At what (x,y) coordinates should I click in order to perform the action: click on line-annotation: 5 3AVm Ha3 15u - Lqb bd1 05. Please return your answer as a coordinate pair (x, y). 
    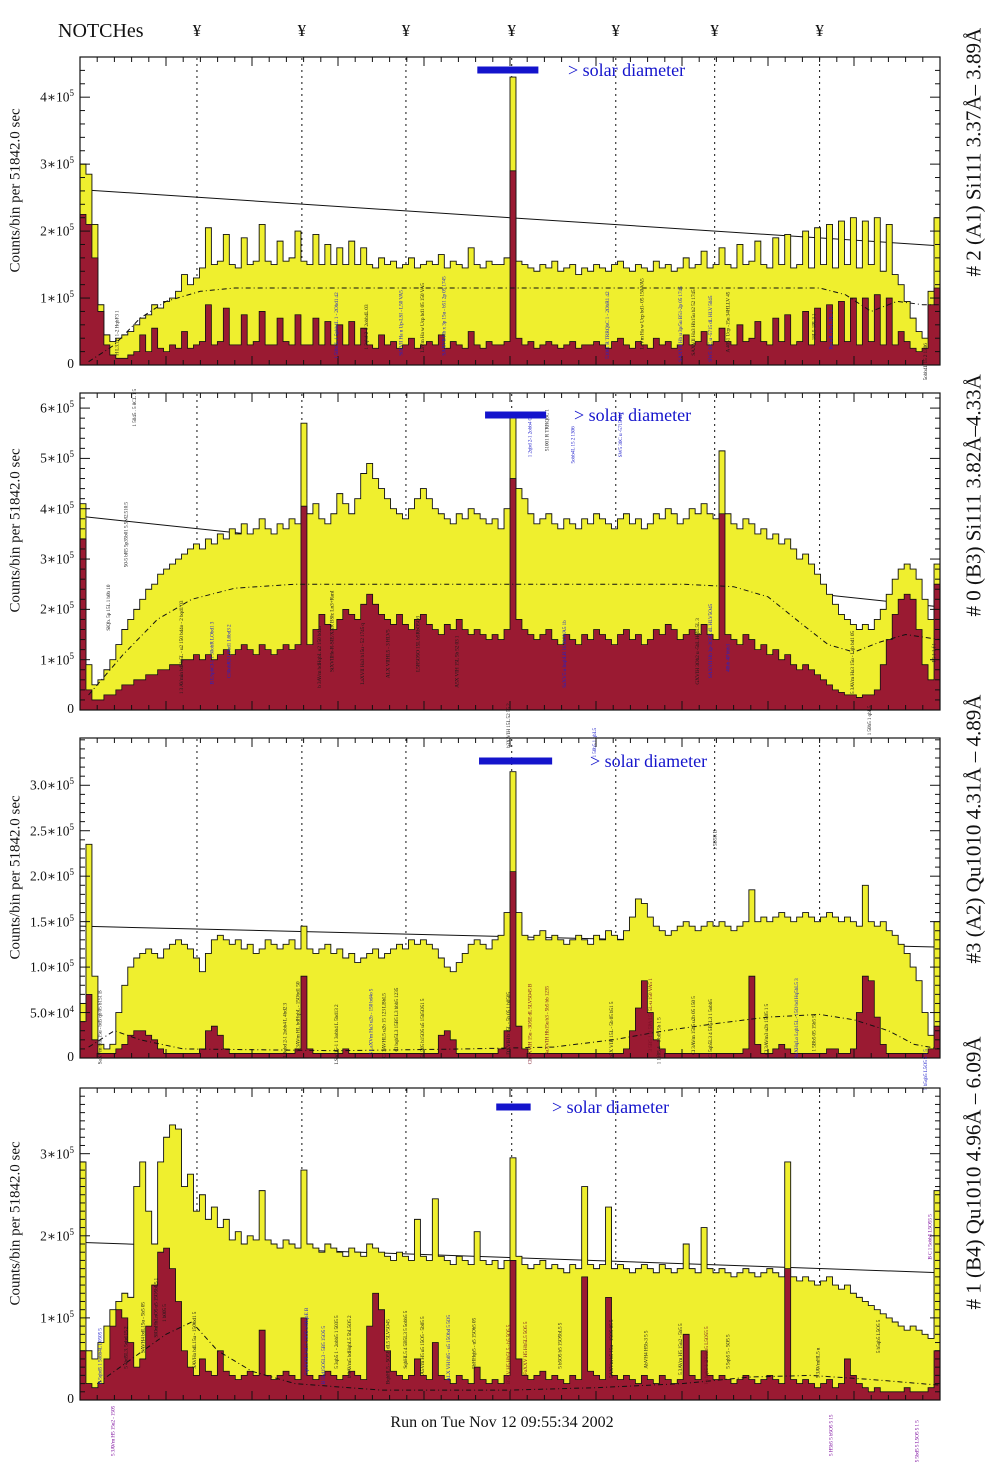
    Looking at the image, I should click on (853, 663).